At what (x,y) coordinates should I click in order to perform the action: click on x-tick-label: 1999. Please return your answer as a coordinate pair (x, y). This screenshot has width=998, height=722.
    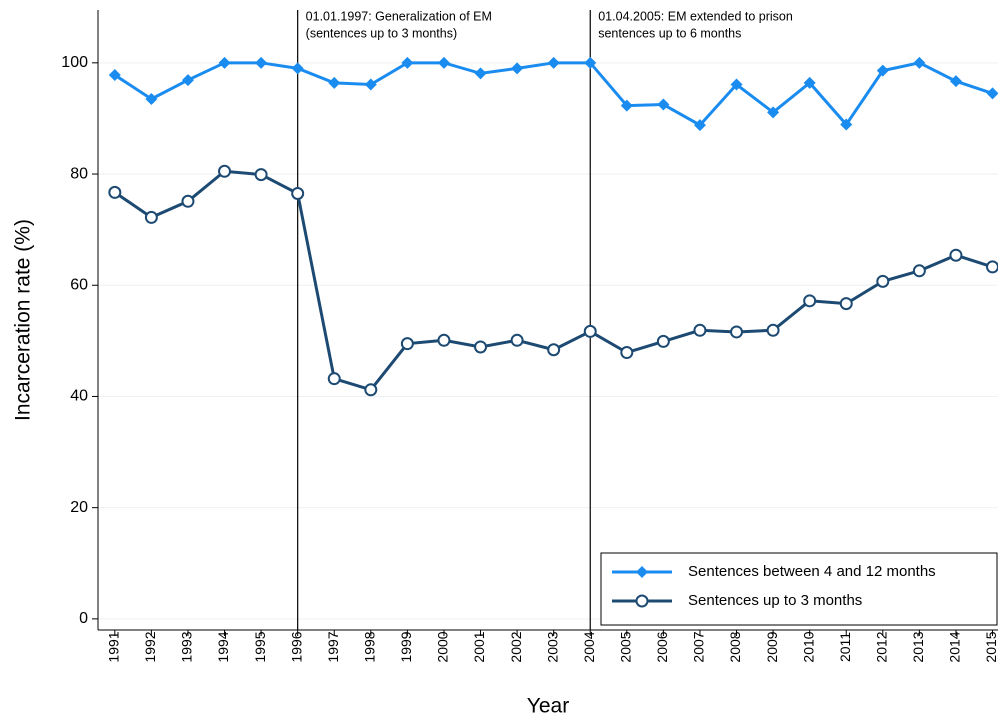
    Looking at the image, I should click on (406, 646).